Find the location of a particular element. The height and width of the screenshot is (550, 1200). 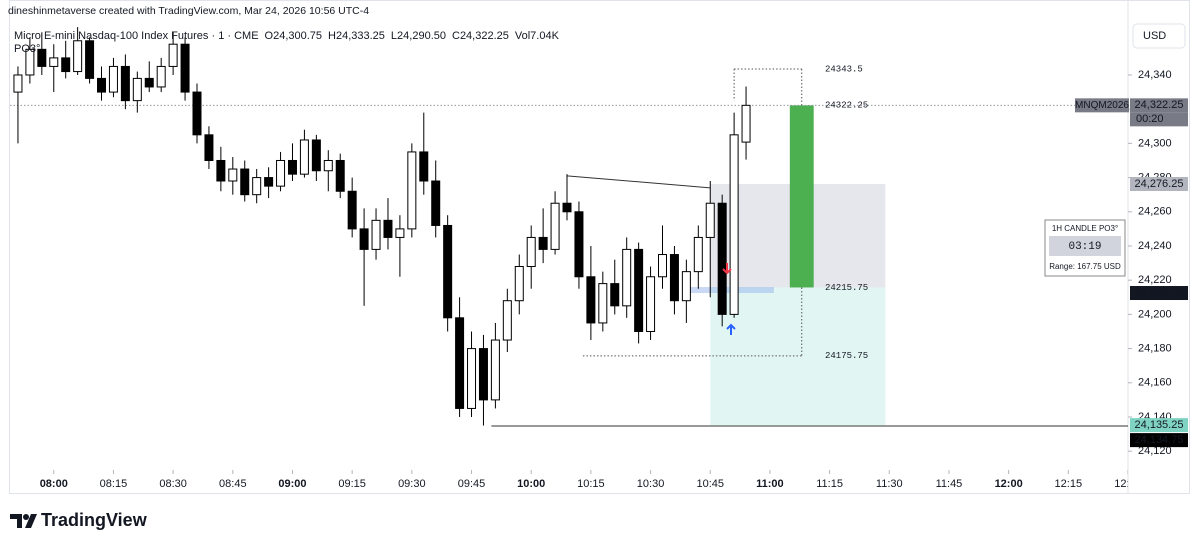

ohlc-value: 24,333.25 is located at coordinates (360, 36).